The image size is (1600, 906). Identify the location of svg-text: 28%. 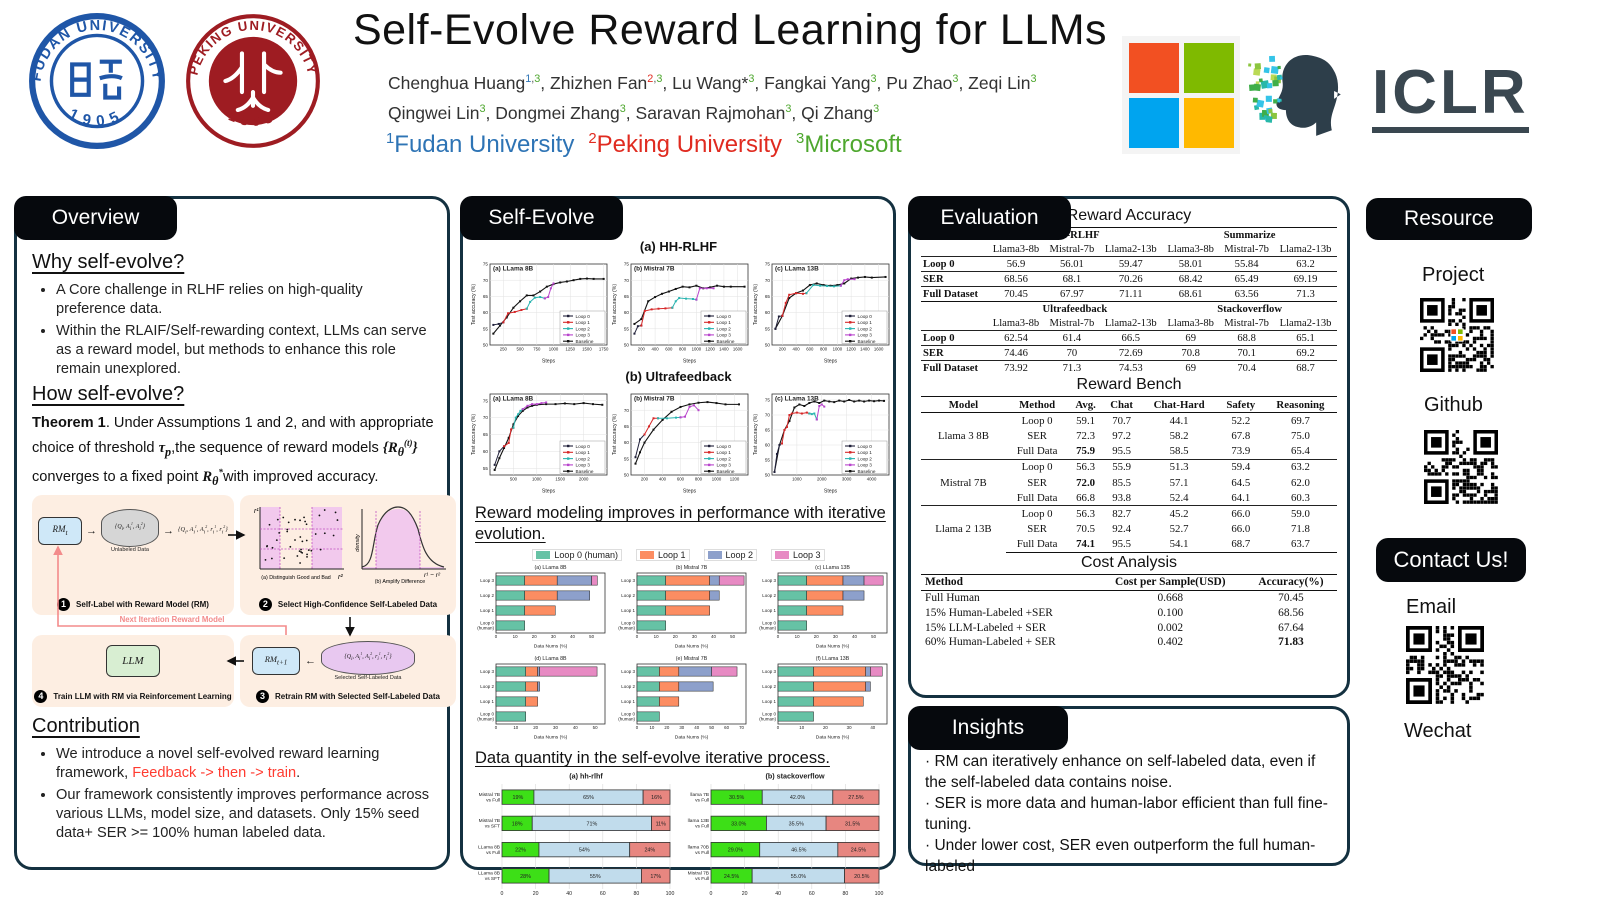
(525, 877).